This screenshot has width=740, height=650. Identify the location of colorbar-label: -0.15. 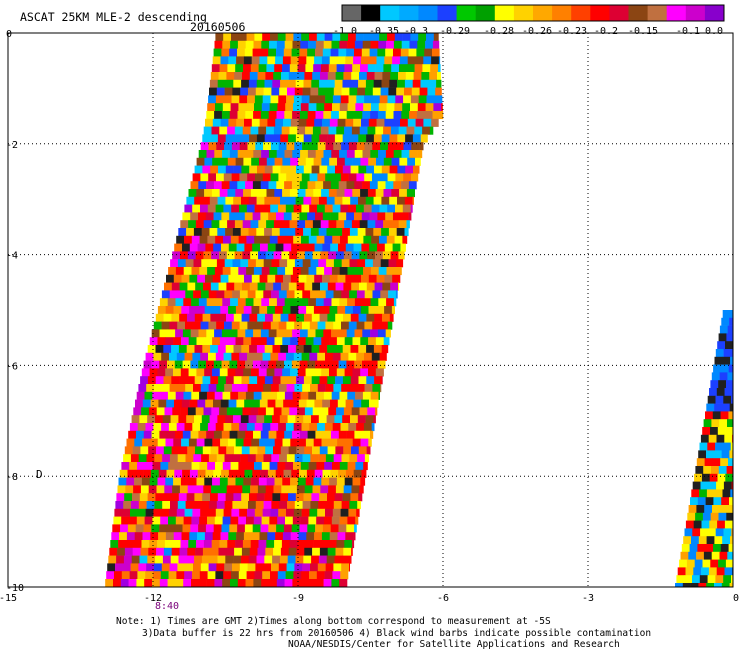
(643, 31).